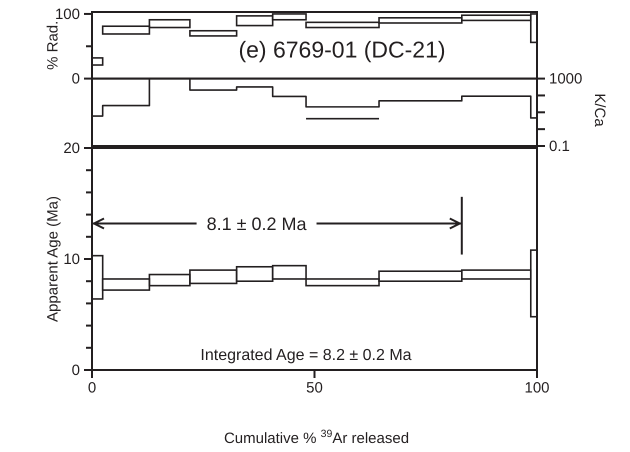 This screenshot has height=452, width=630. I want to click on x-tick-label: 0, so click(92, 388).